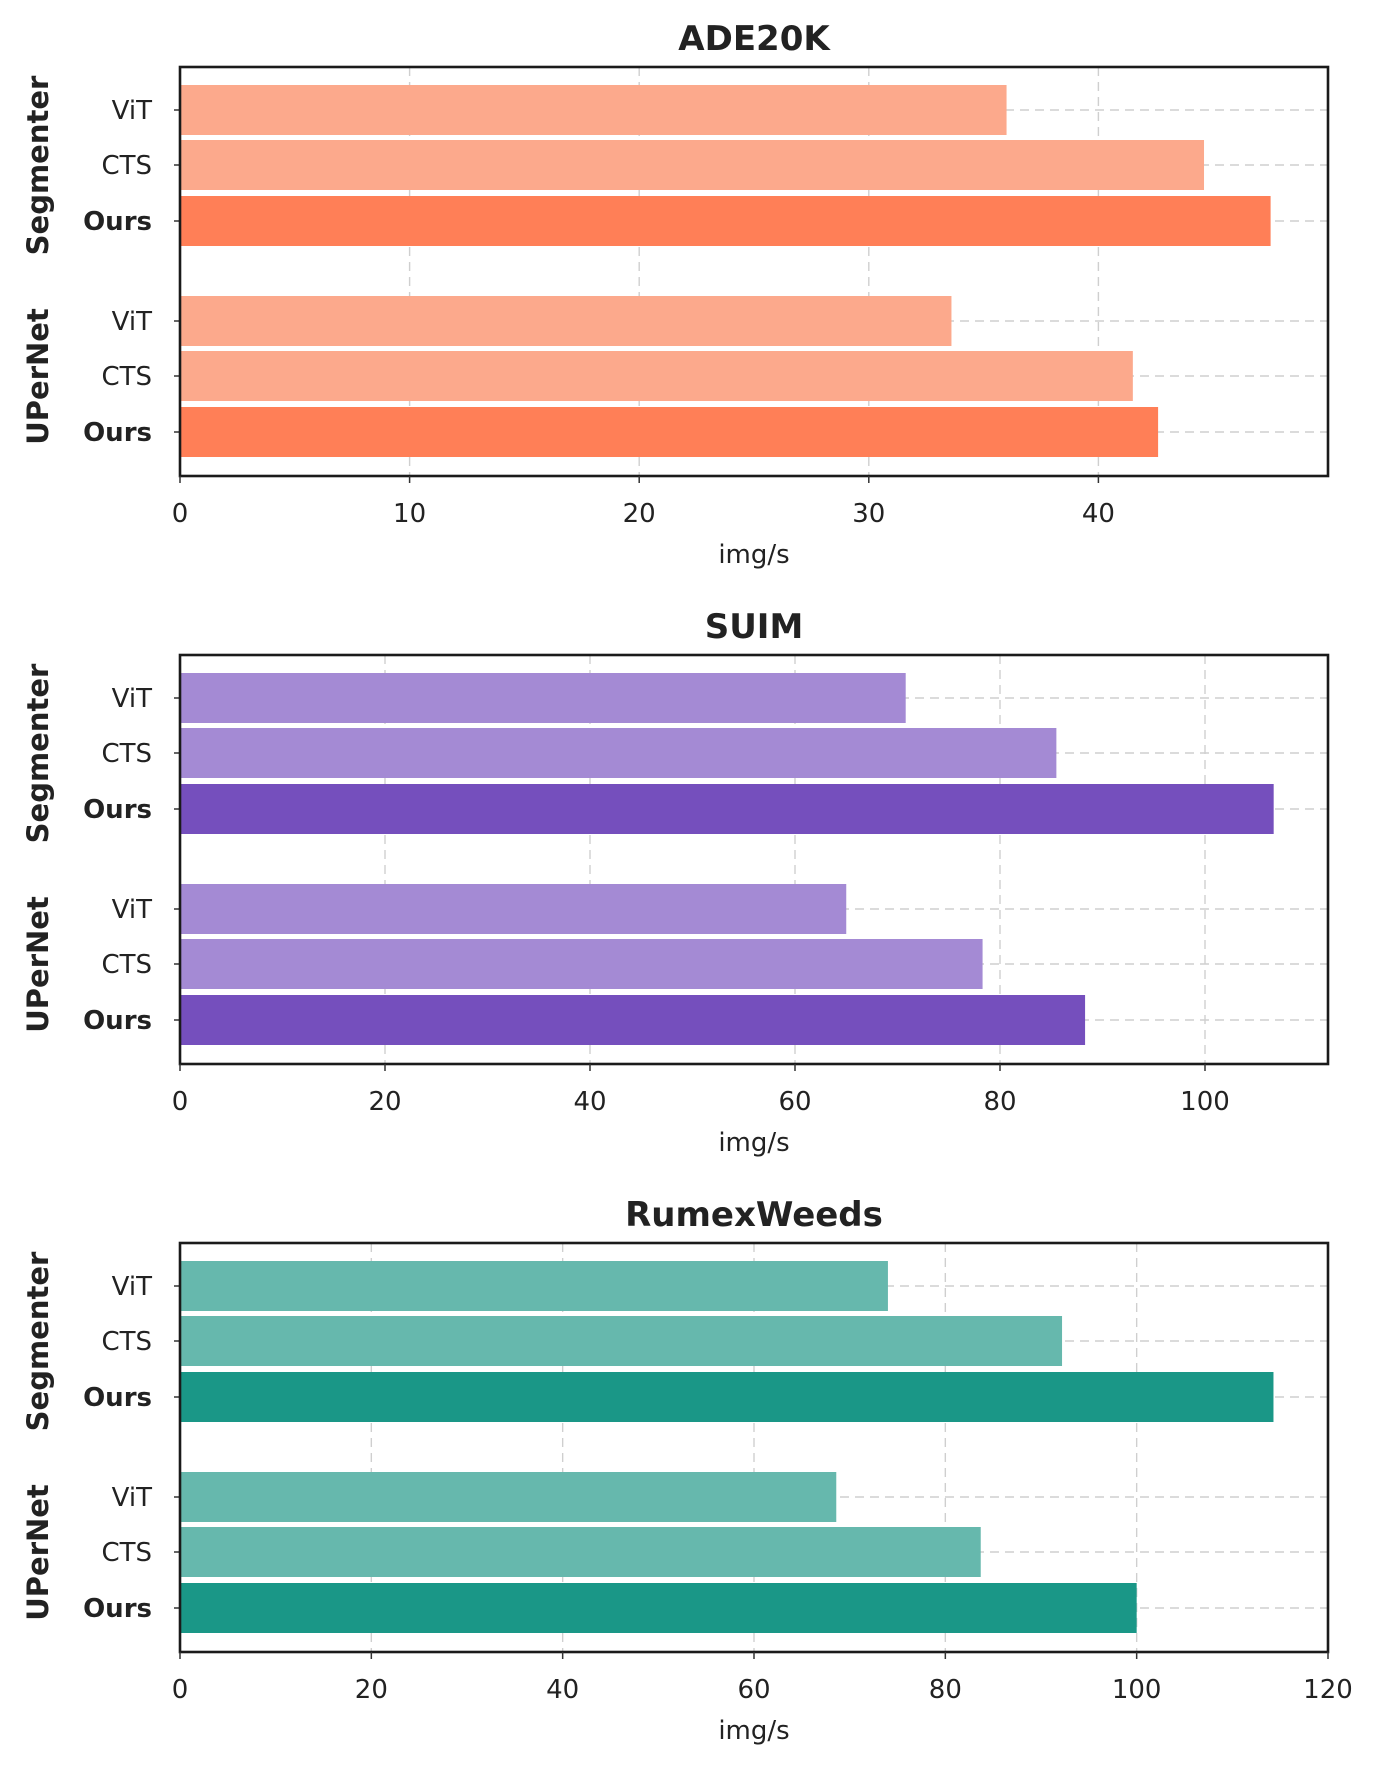 Image resolution: width=1374 pixels, height=1768 pixels. What do you see at coordinates (754, 627) in the screenshot?
I see `chart-title: SUIM` at bounding box center [754, 627].